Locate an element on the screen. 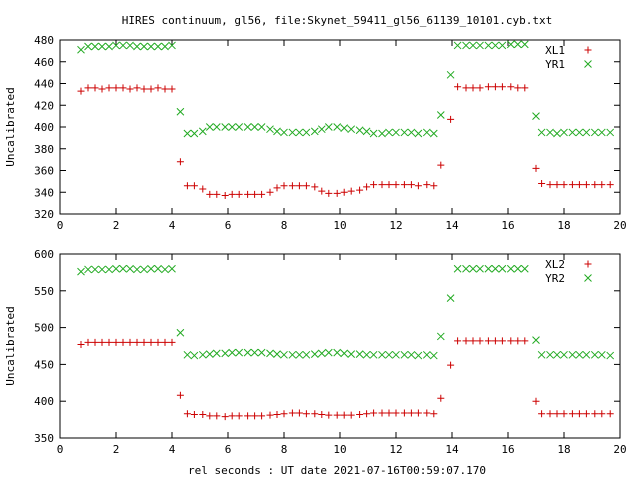  x-tick-label: 0 is located at coordinates (60, 449).